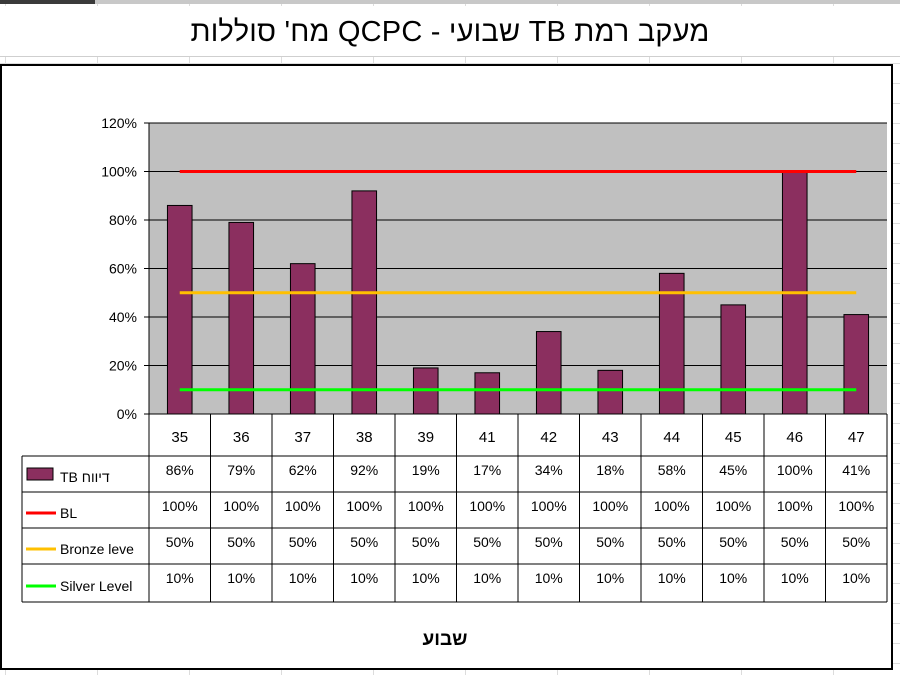 Image resolution: width=900 pixels, height=675 pixels. What do you see at coordinates (610, 470) in the screenshot?
I see `data-table-value: 18%` at bounding box center [610, 470].